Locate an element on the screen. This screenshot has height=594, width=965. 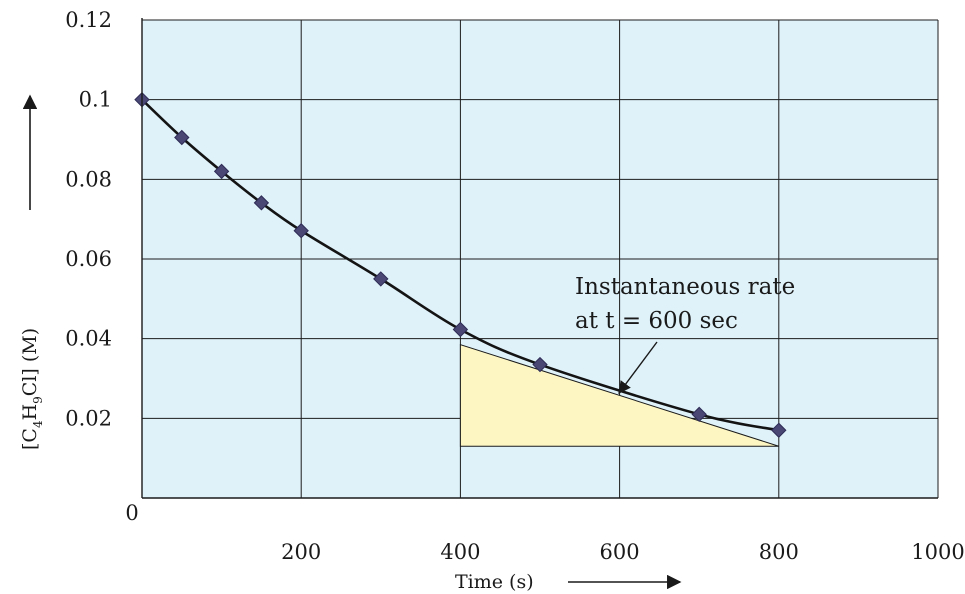
y-tick-label: 0.12 is located at coordinates (88, 20).